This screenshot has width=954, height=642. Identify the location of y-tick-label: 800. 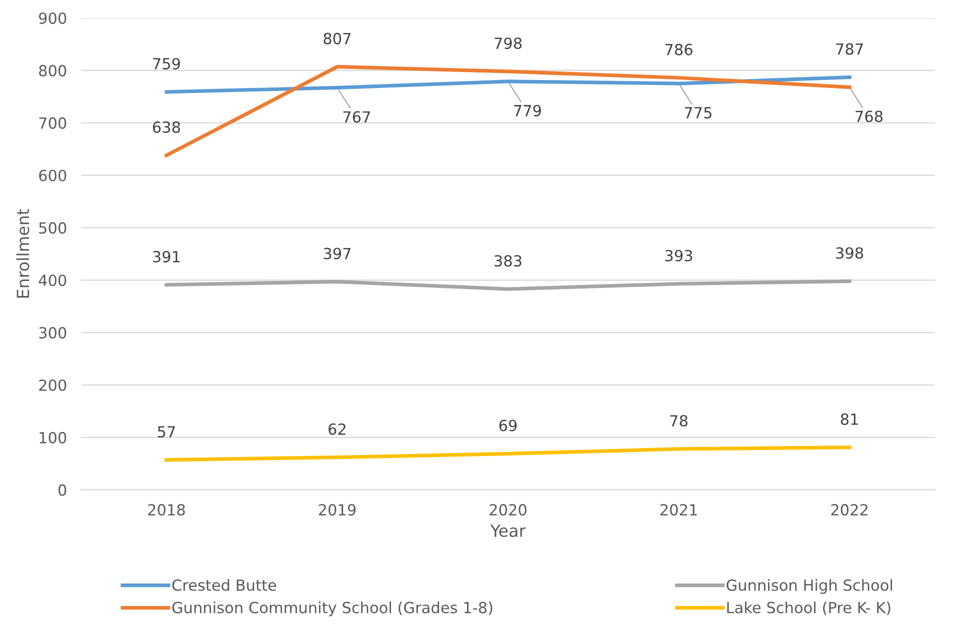
(52, 70).